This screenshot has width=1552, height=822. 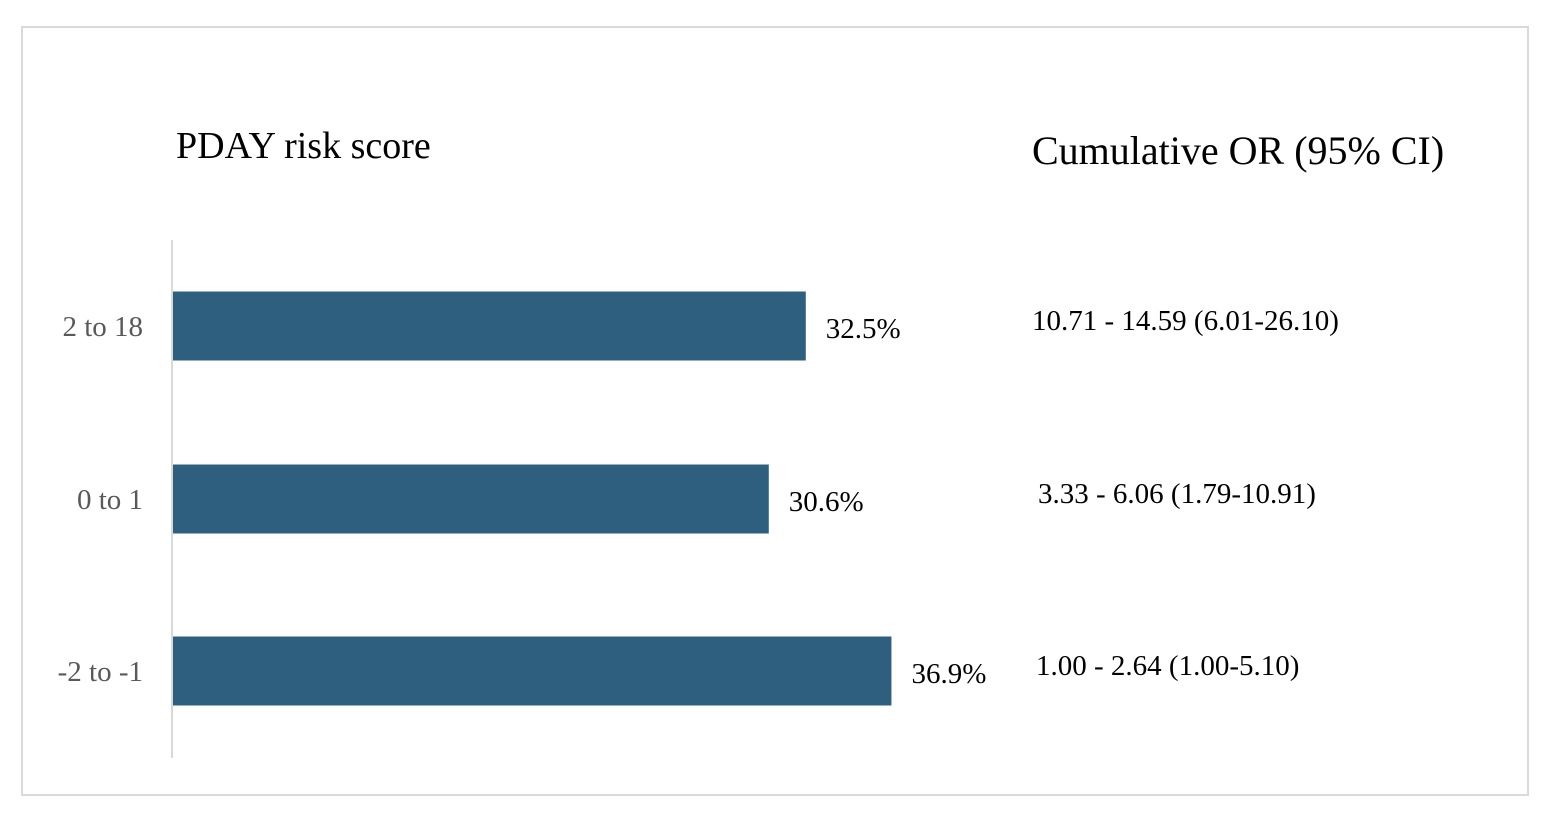 I want to click on cumulative-or-column-heading: Cumulative OR (95% CI), so click(x=1238, y=150).